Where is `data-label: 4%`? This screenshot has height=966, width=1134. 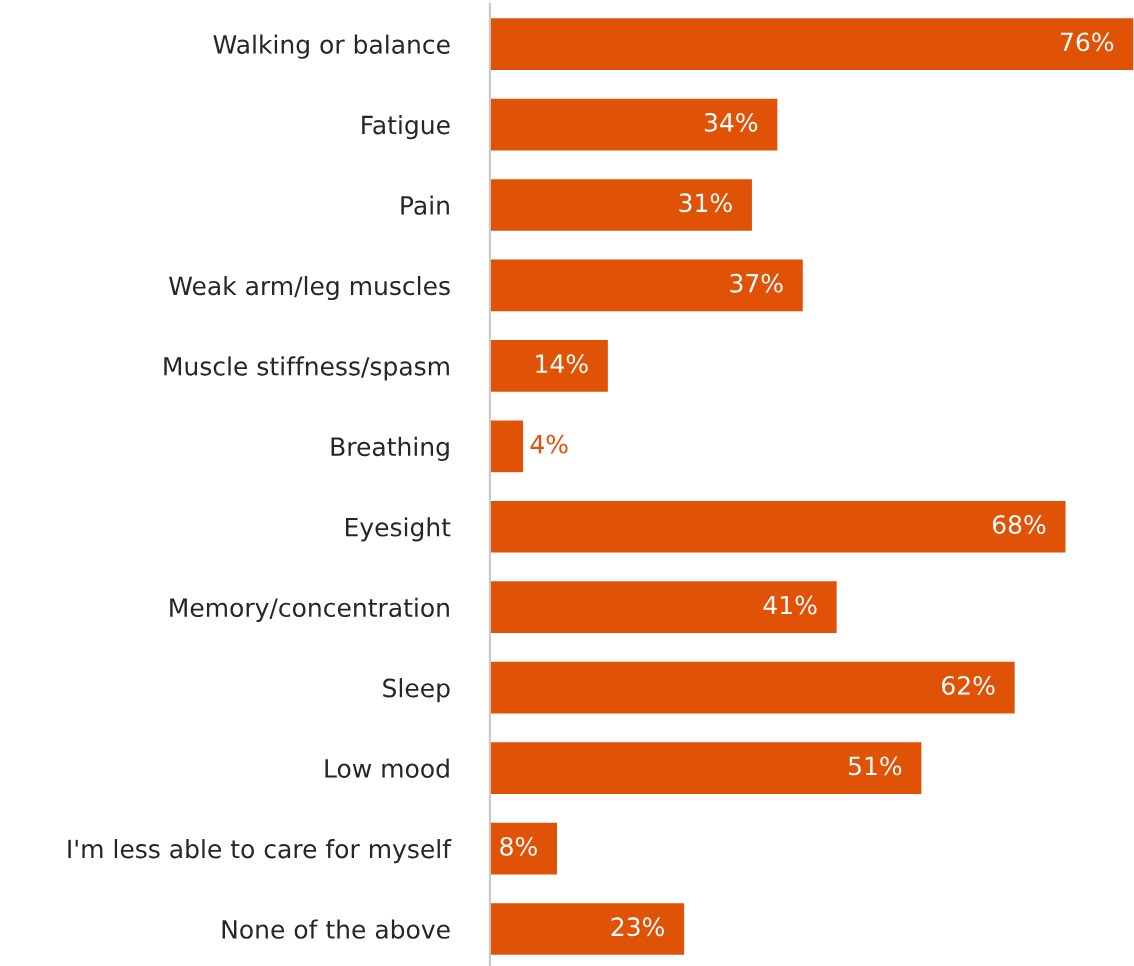 data-label: 4% is located at coordinates (549, 444).